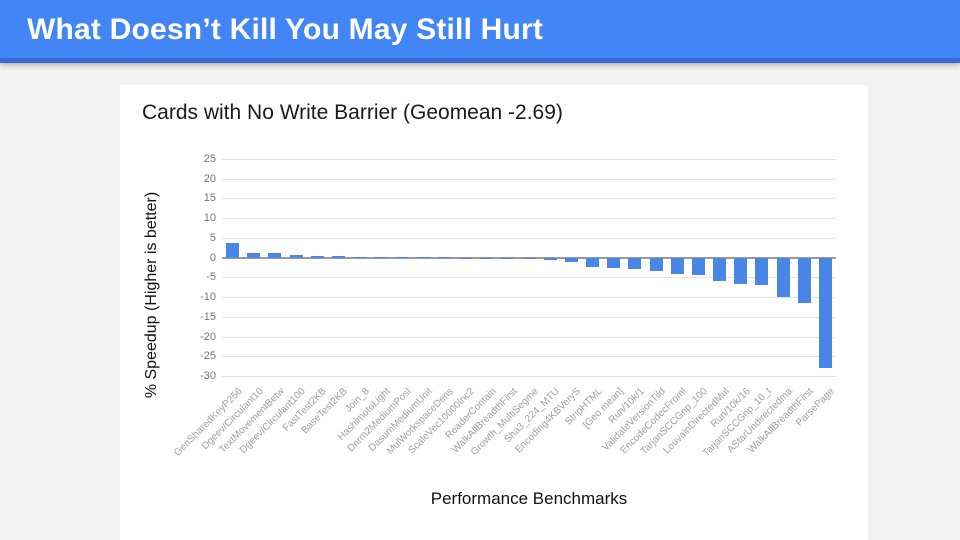 This screenshot has height=540, width=960. What do you see at coordinates (296, 256) in the screenshot?
I see `bar-Dgeev/Circulant100` at bounding box center [296, 256].